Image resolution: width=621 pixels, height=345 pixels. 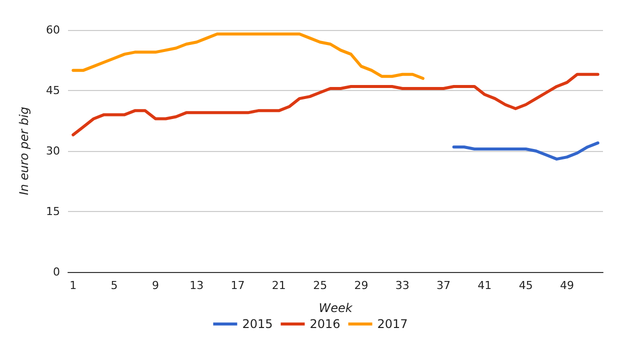 What do you see at coordinates (155, 285) in the screenshot?
I see `x-tick-label: 9` at bounding box center [155, 285].